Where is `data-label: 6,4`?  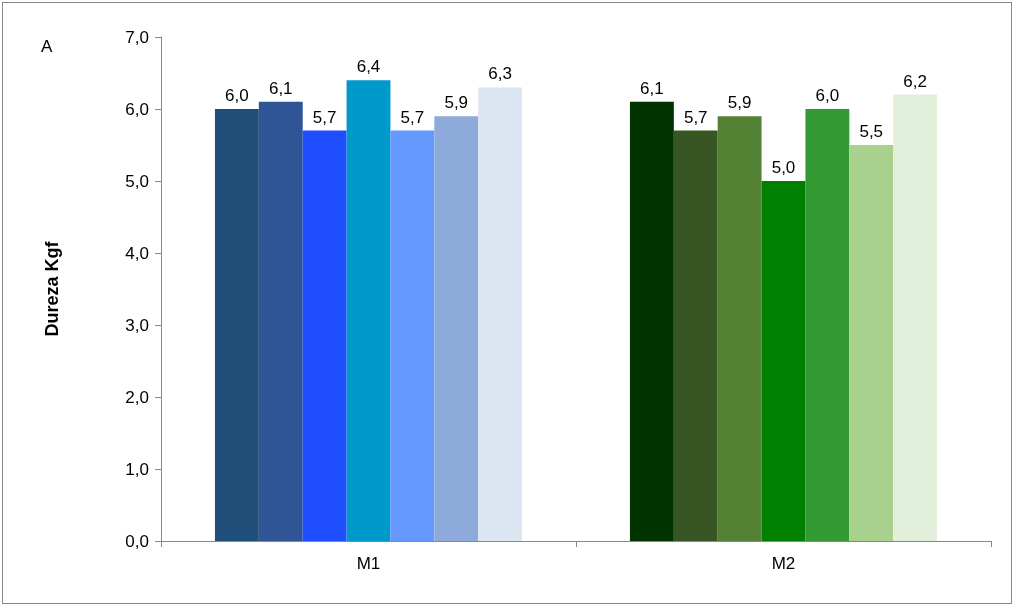
data-label: 6,4 is located at coordinates (368, 67).